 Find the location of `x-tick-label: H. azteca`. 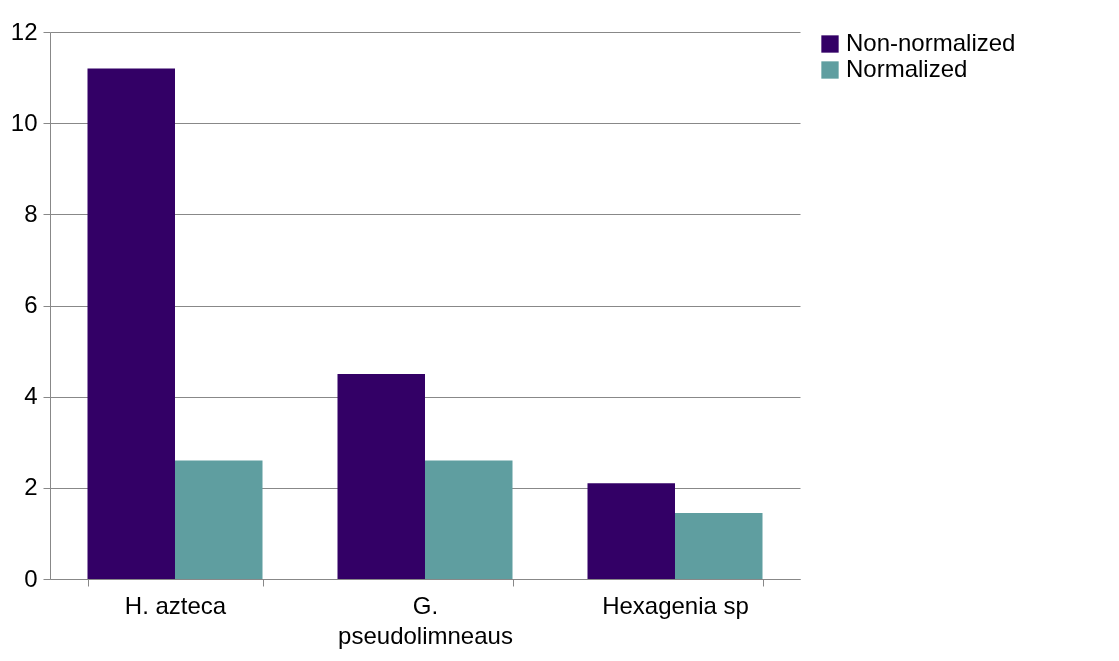

x-tick-label: H. azteca is located at coordinates (175, 605).